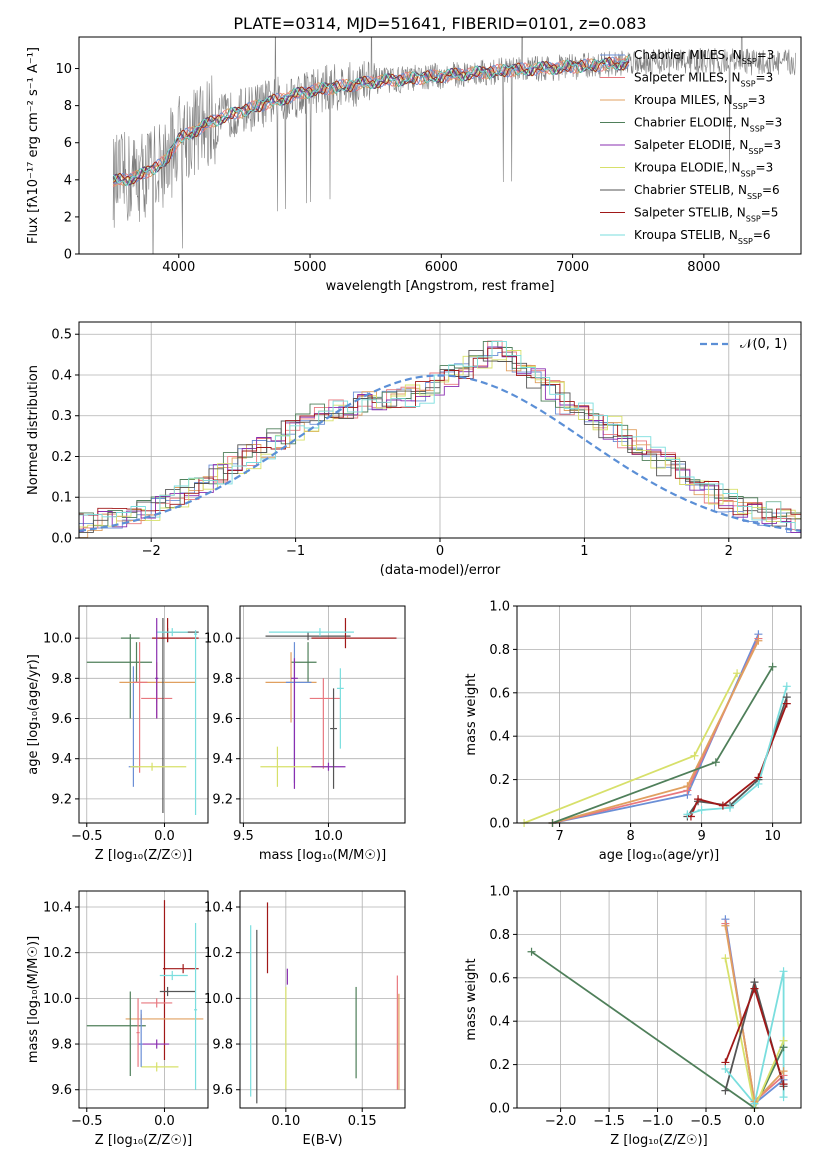  I want to click on x-tick-label-3: 10, so click(772, 836).